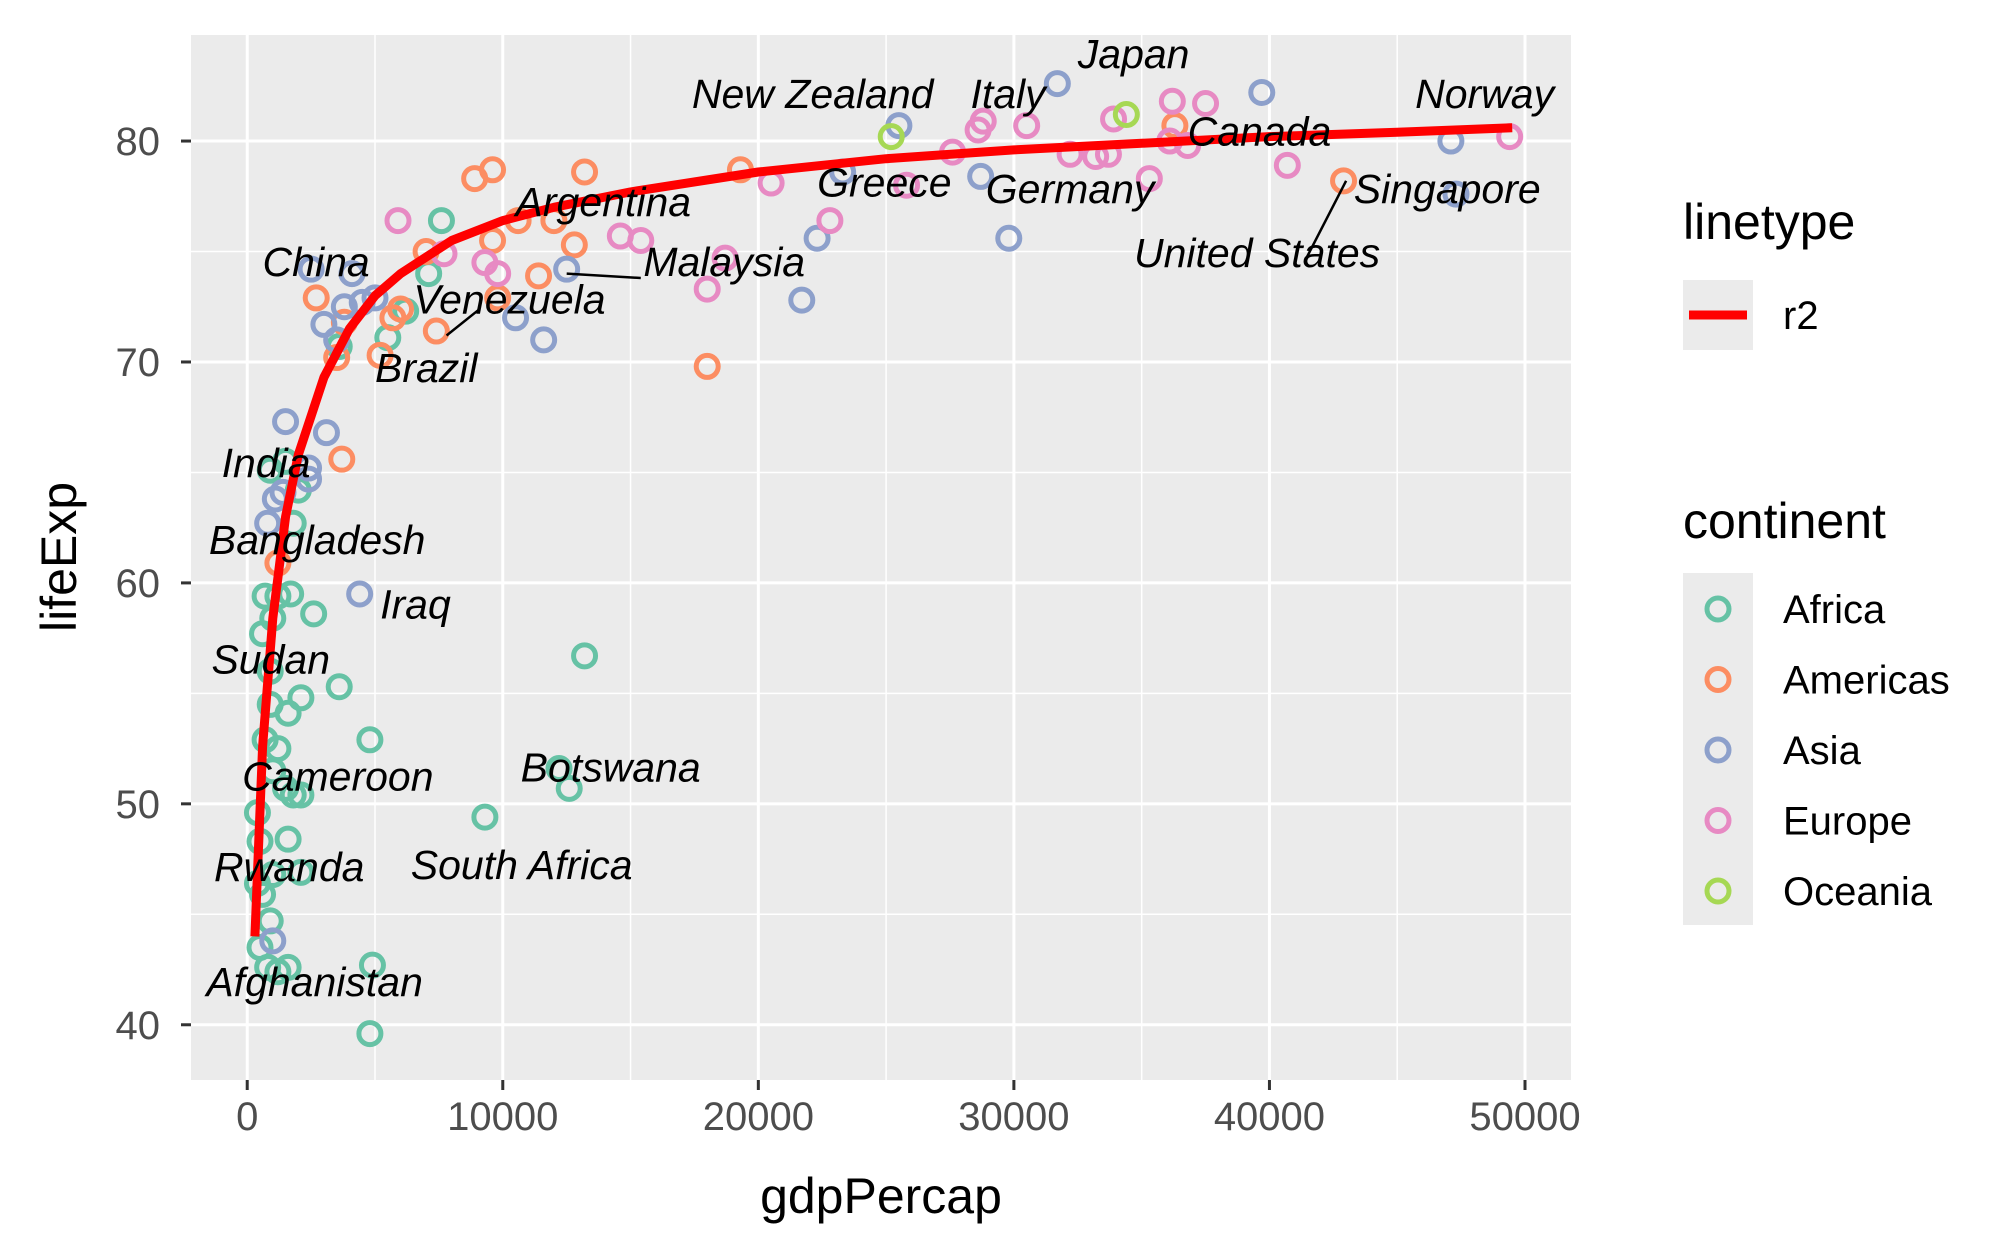 Image resolution: width=2016 pixels, height=1247 pixels. What do you see at coordinates (1801, 316) in the screenshot?
I see `legend-label-fit: r2` at bounding box center [1801, 316].